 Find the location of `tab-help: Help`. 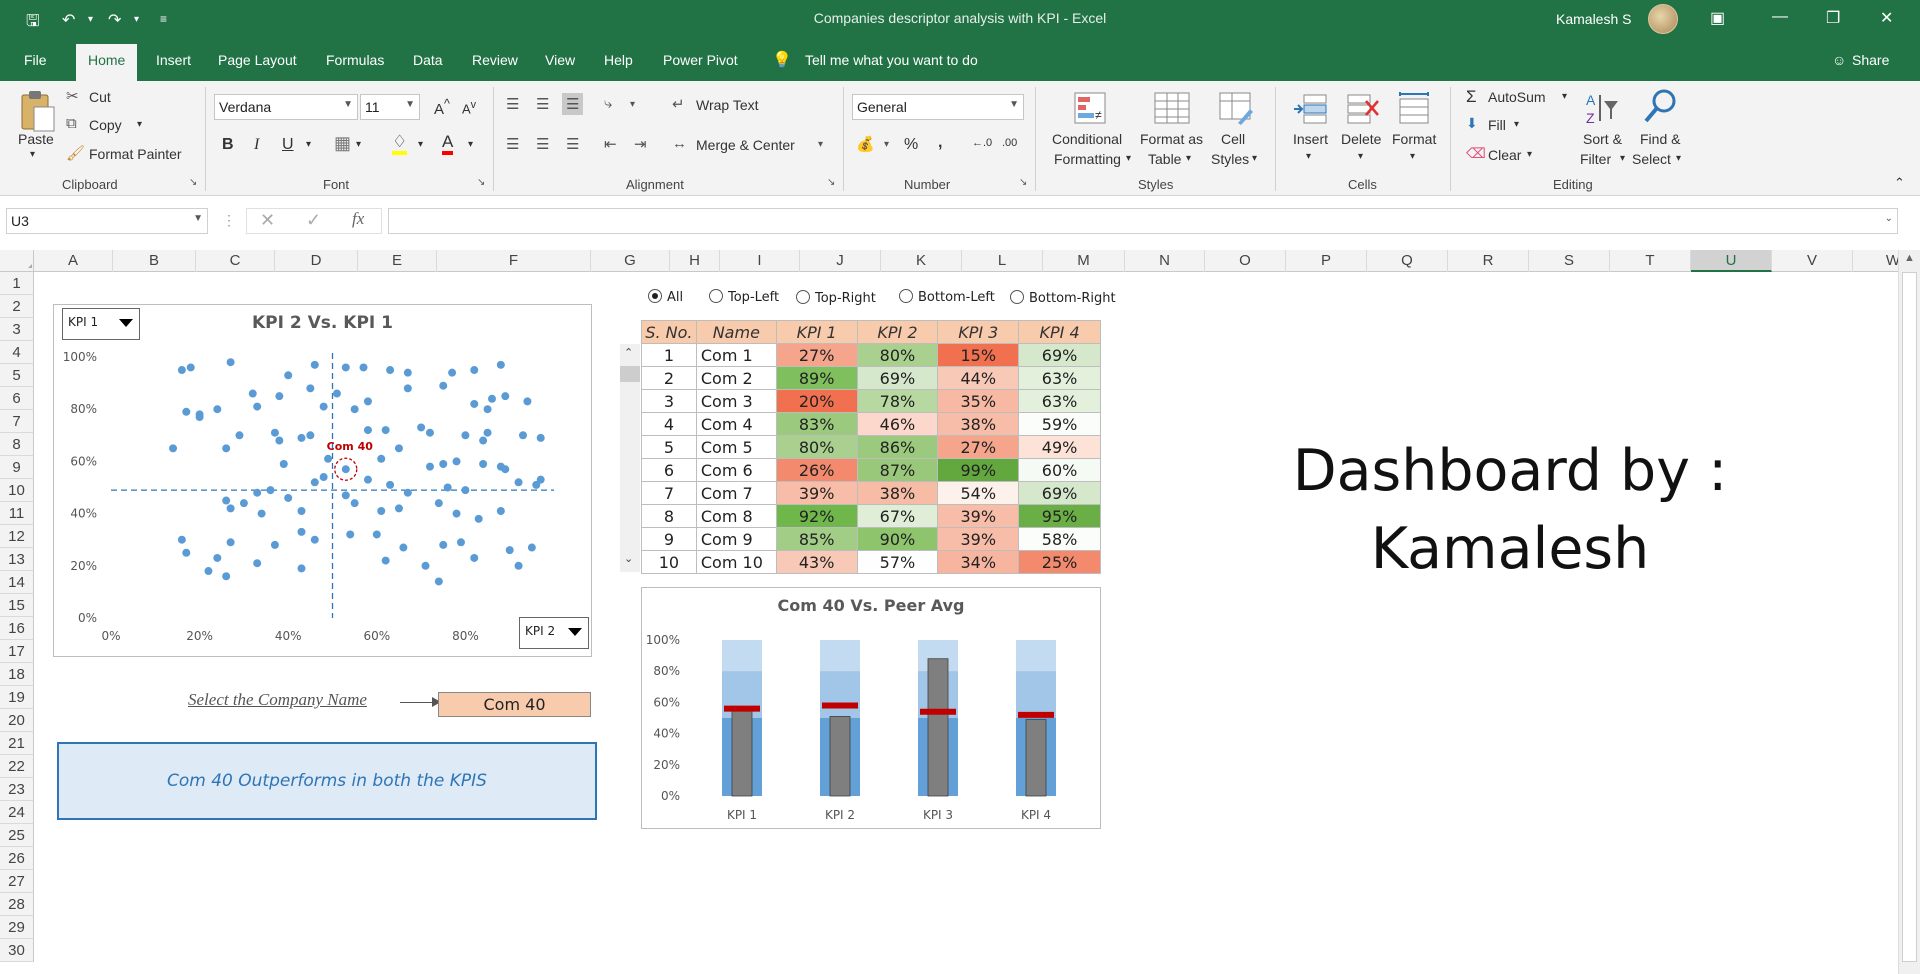

tab-help: Help is located at coordinates (618, 60).